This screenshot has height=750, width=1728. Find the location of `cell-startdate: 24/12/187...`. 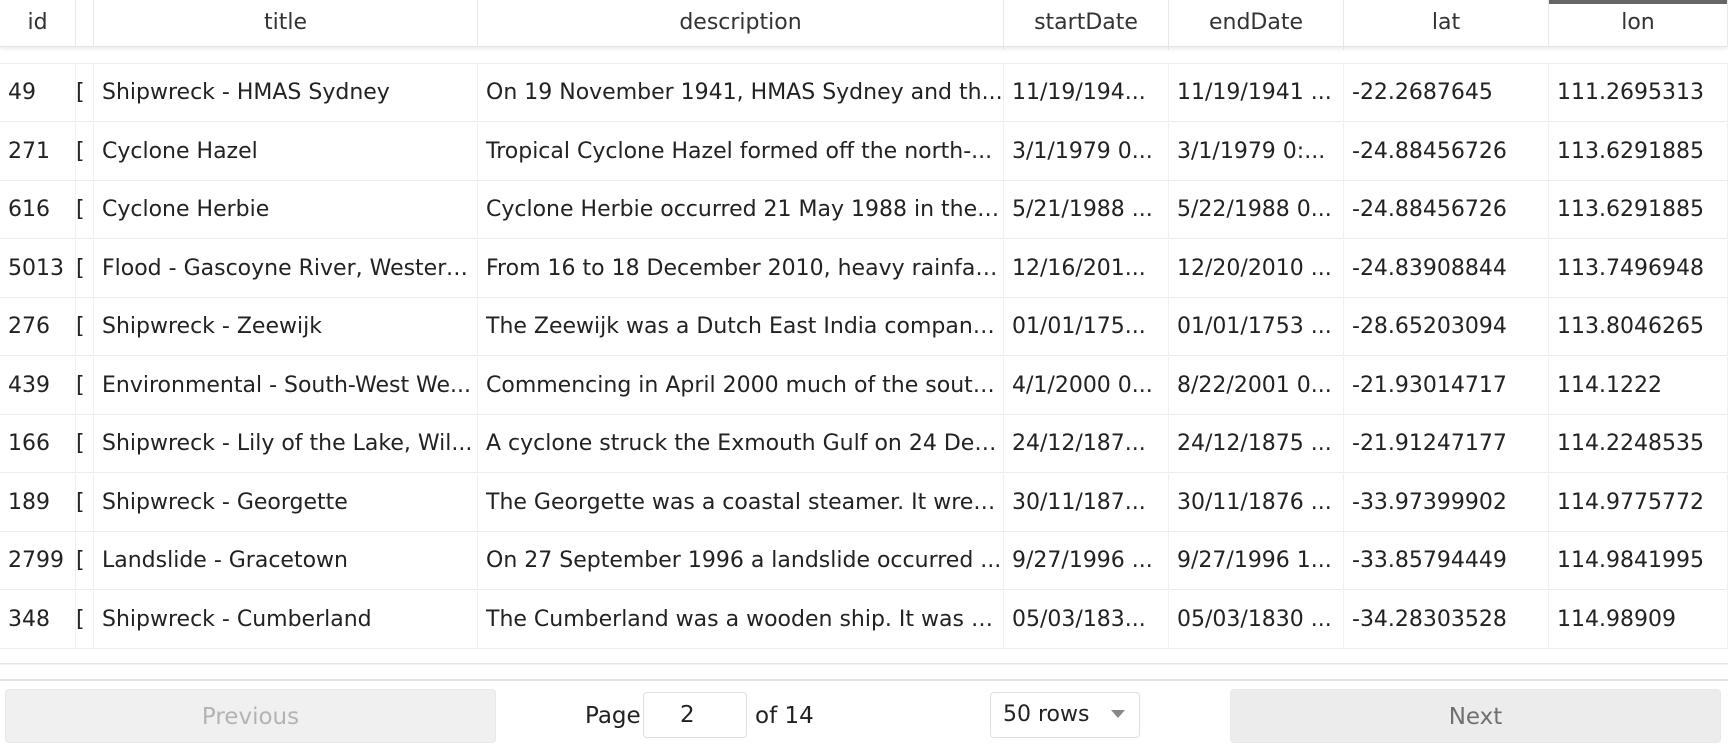

cell-startdate: 24/12/187... is located at coordinates (1086, 444).